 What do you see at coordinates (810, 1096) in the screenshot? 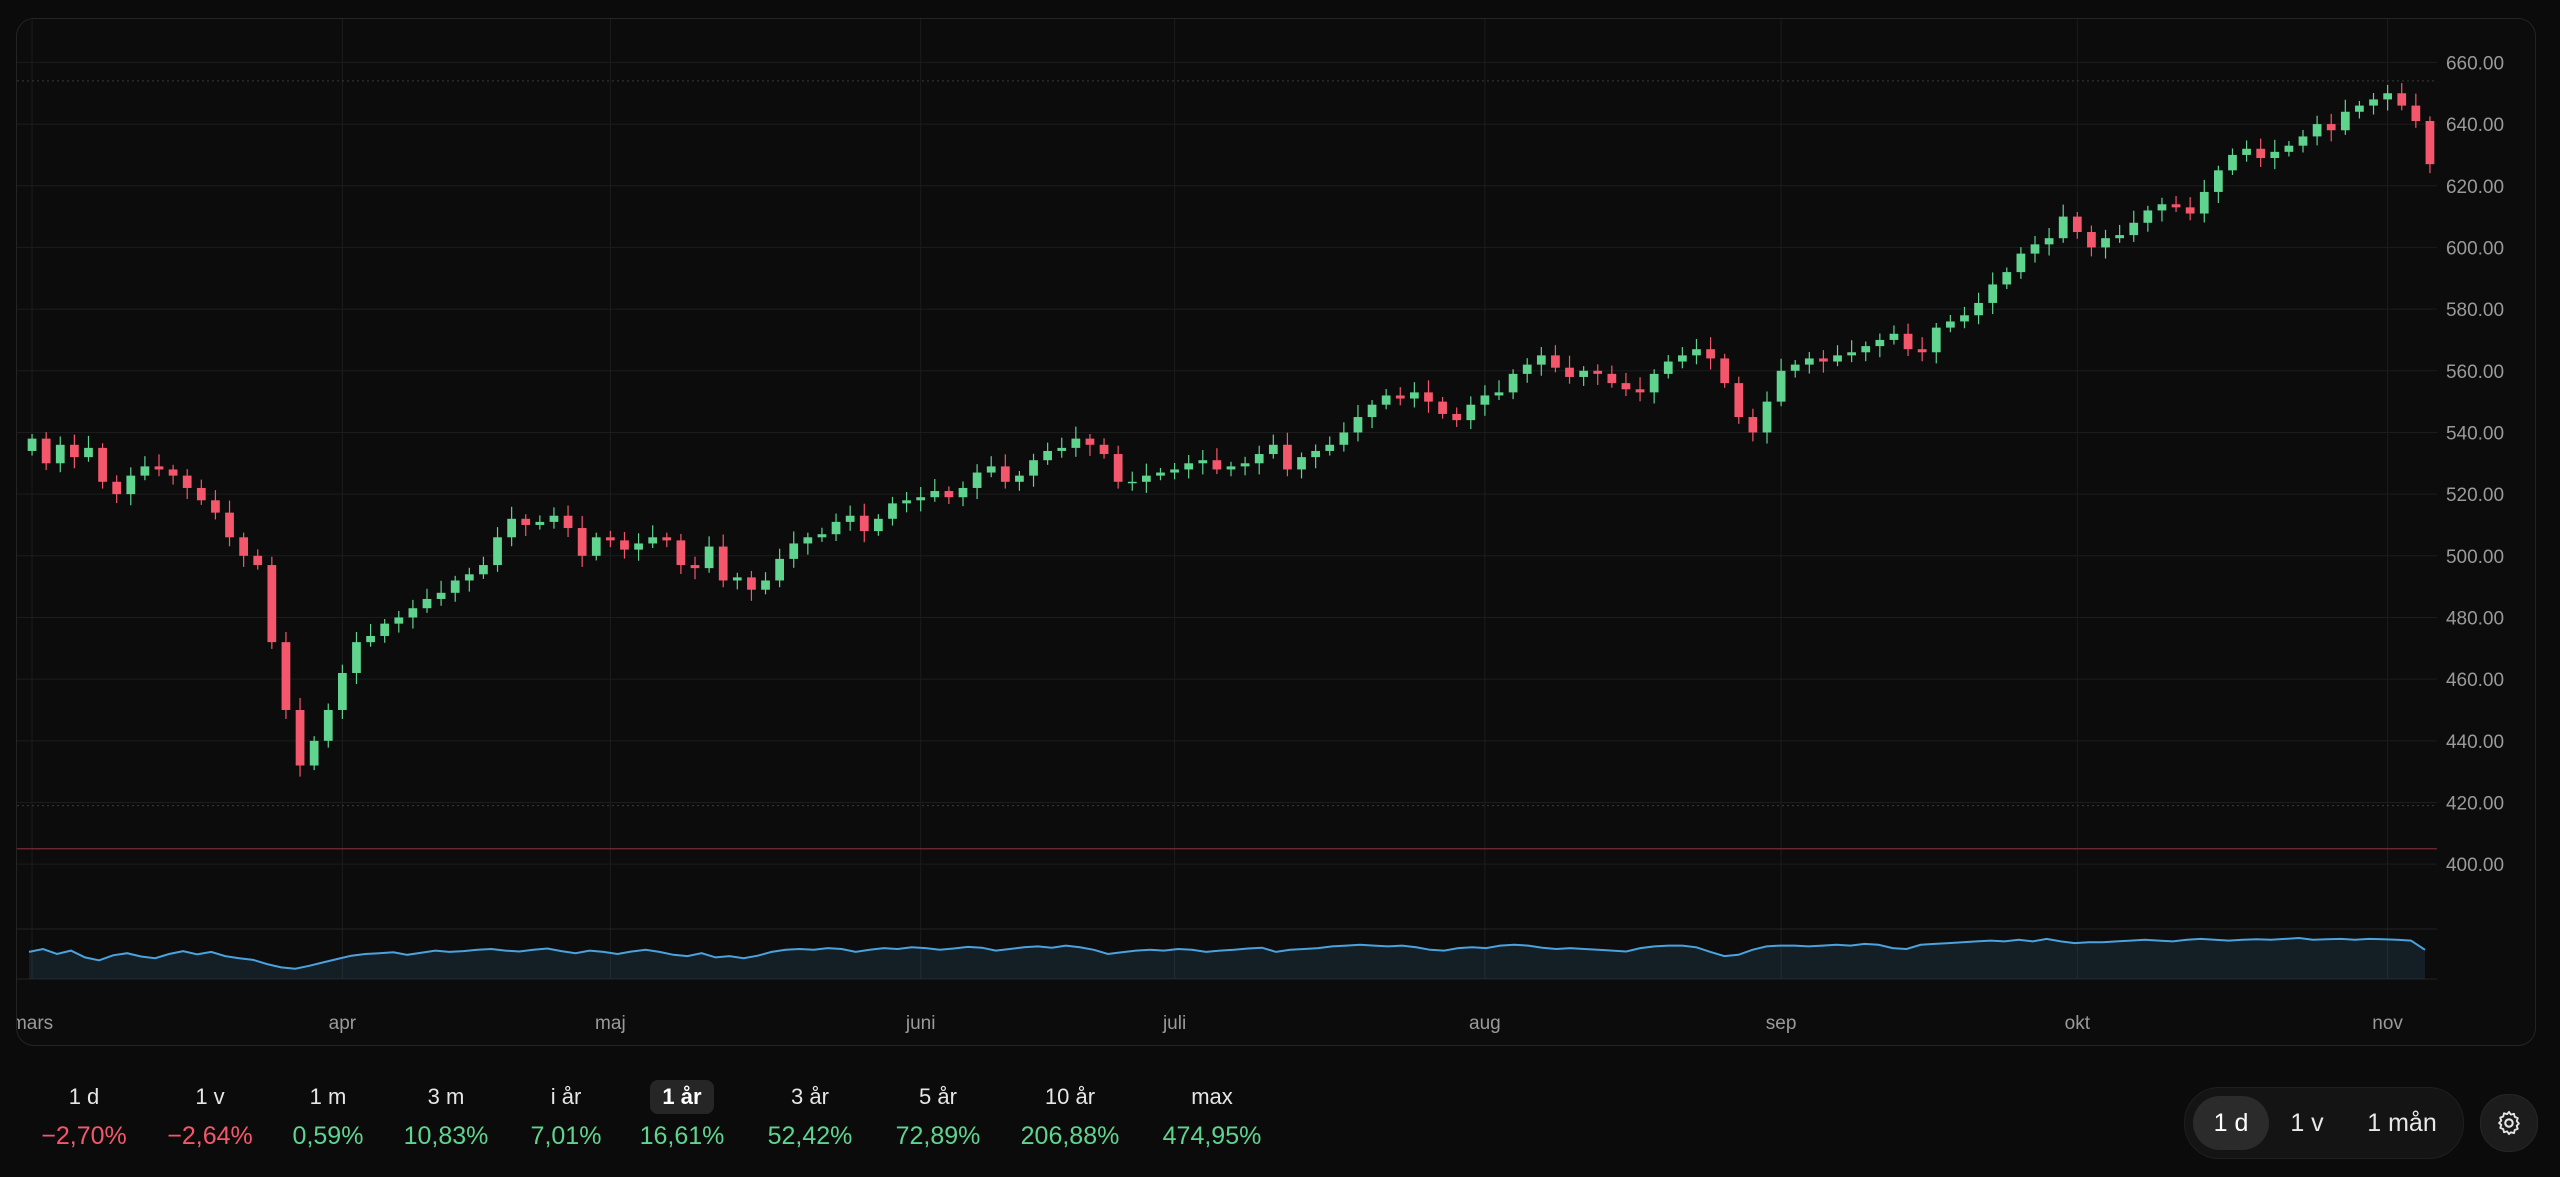
I see `period-label: 3 år` at bounding box center [810, 1096].